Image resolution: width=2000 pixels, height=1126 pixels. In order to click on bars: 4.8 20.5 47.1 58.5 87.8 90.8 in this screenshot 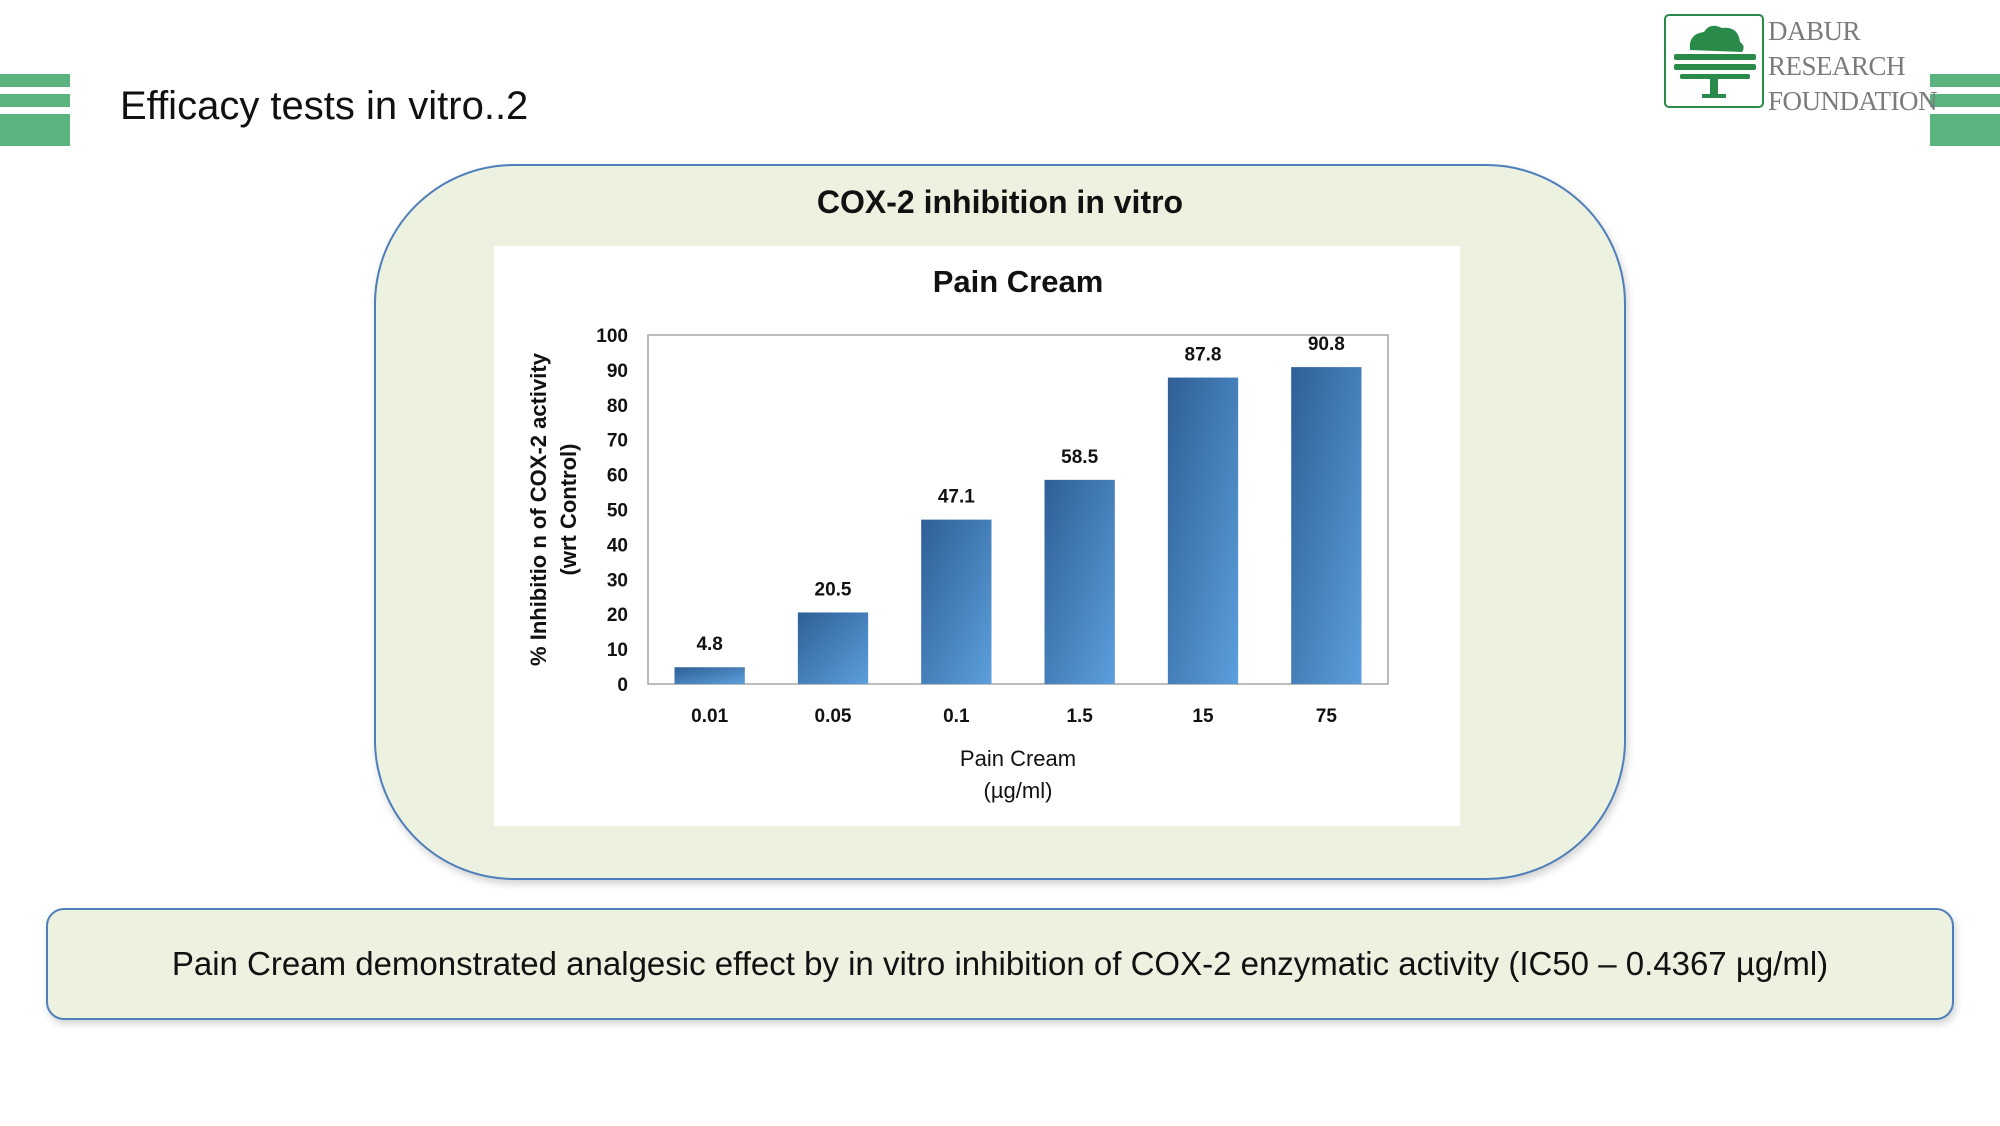, I will do `click(1018, 509)`.